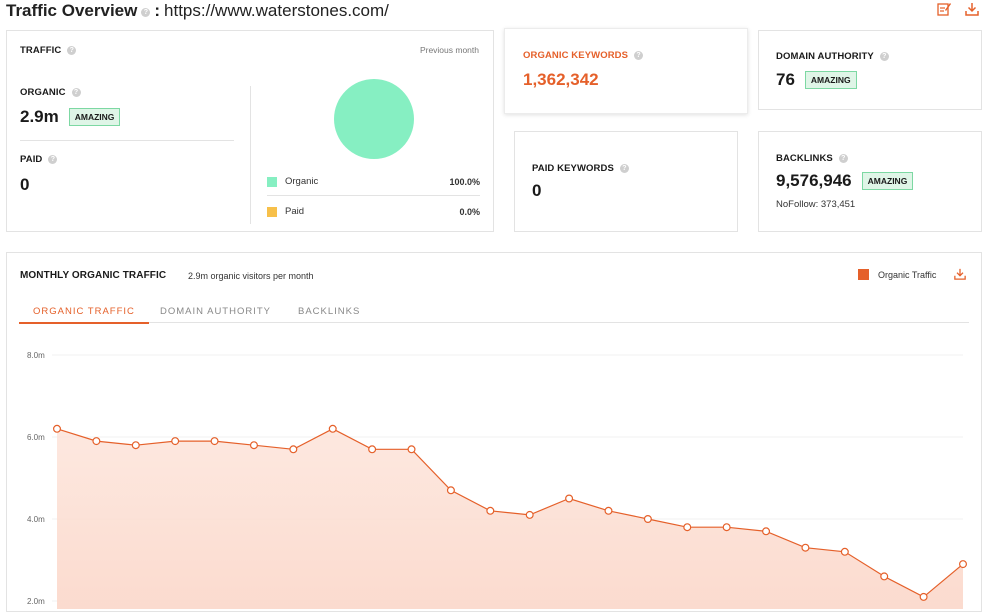 The image size is (1005, 613). Describe the element at coordinates (816, 204) in the screenshot. I see `nofollow-count: NoFollow: 373,451` at that location.